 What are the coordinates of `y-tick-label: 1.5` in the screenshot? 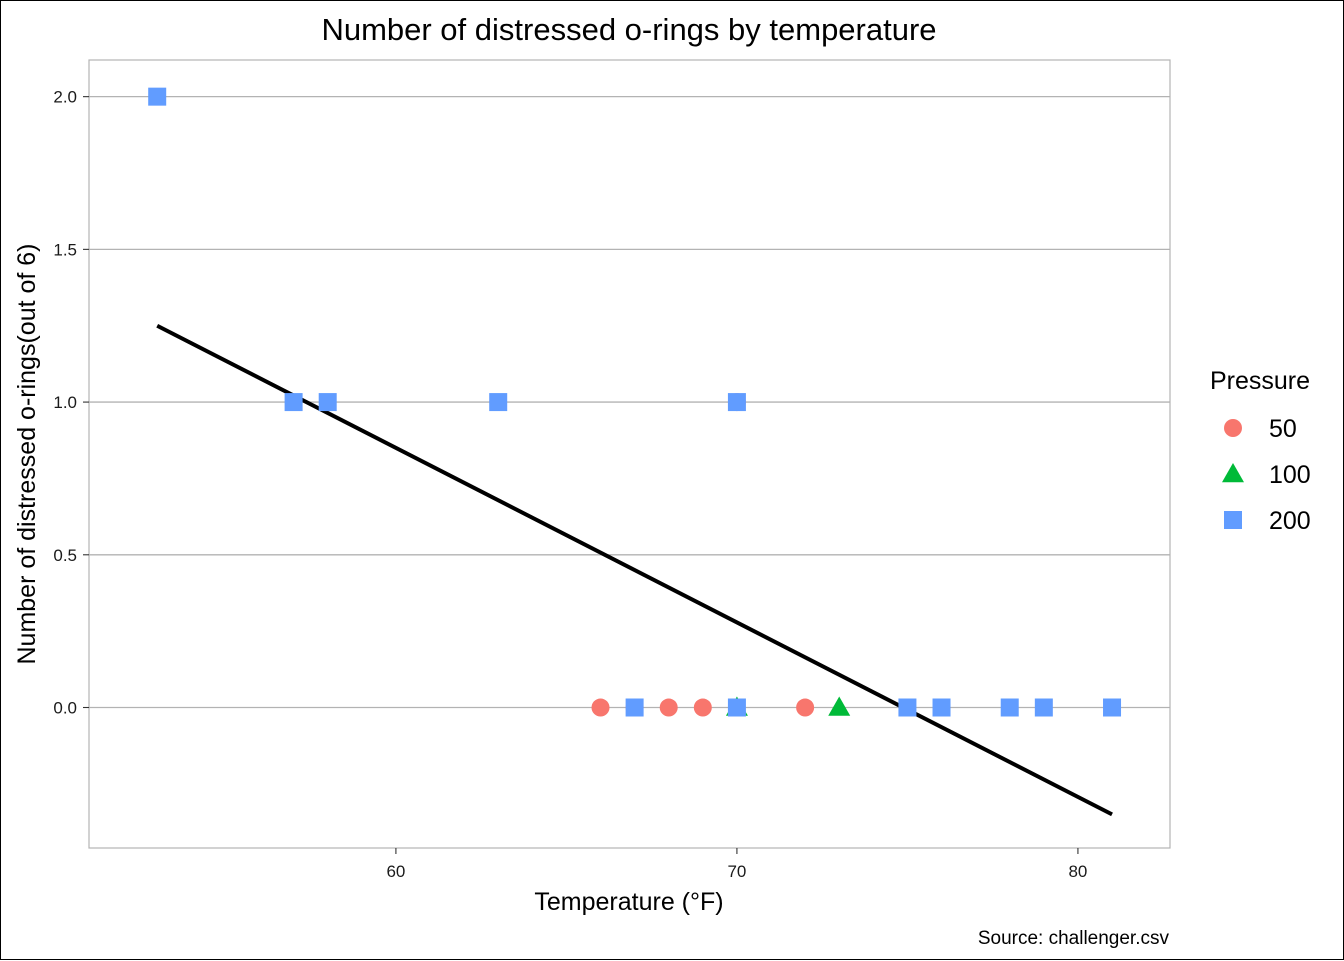 It's located at (65, 249).